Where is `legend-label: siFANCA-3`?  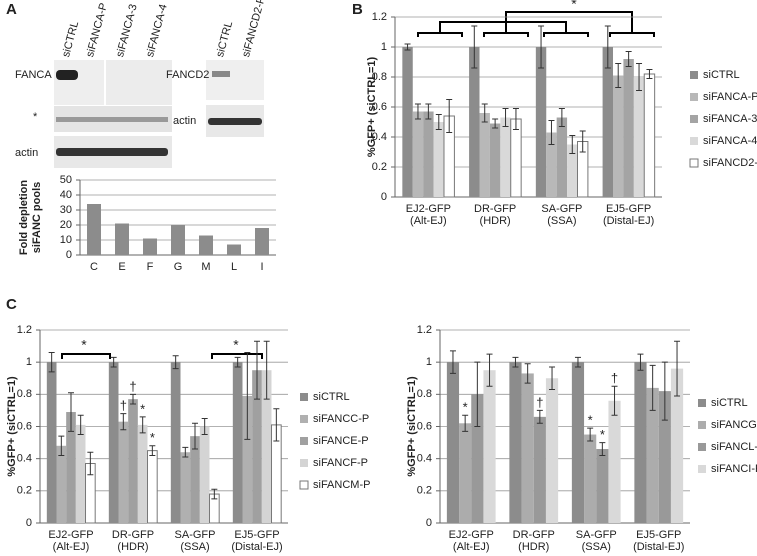
legend-label: siFANCA-3 is located at coordinates (730, 119).